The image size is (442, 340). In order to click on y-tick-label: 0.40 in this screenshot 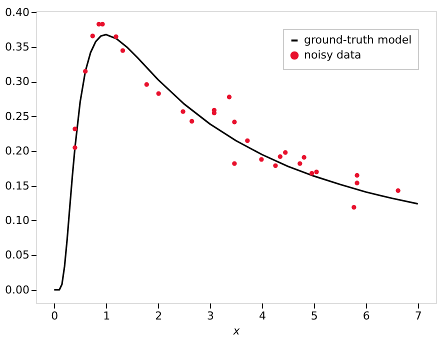, I will do `click(17, 12)`.